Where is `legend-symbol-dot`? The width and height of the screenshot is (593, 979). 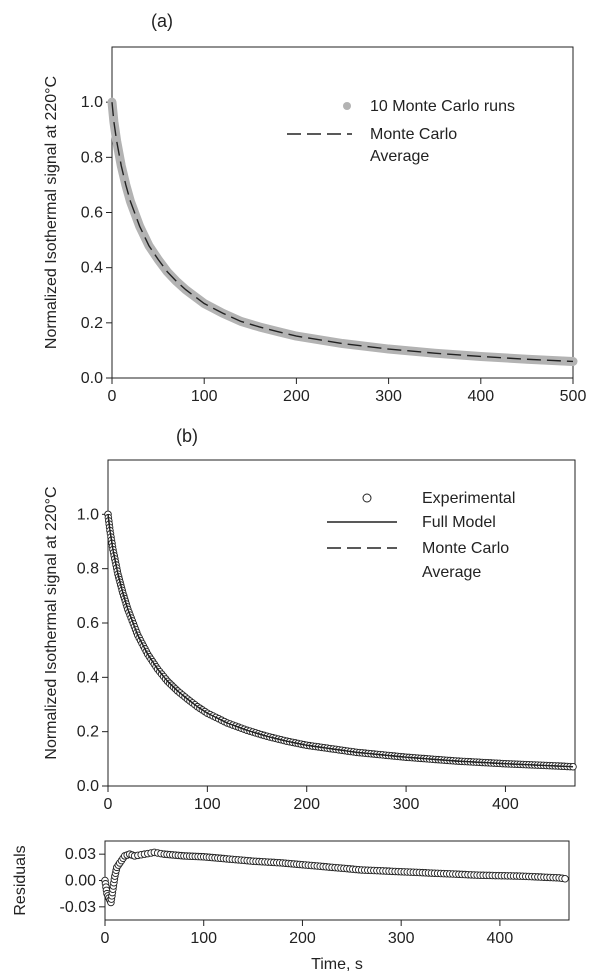 legend-symbol-dot is located at coordinates (347, 106).